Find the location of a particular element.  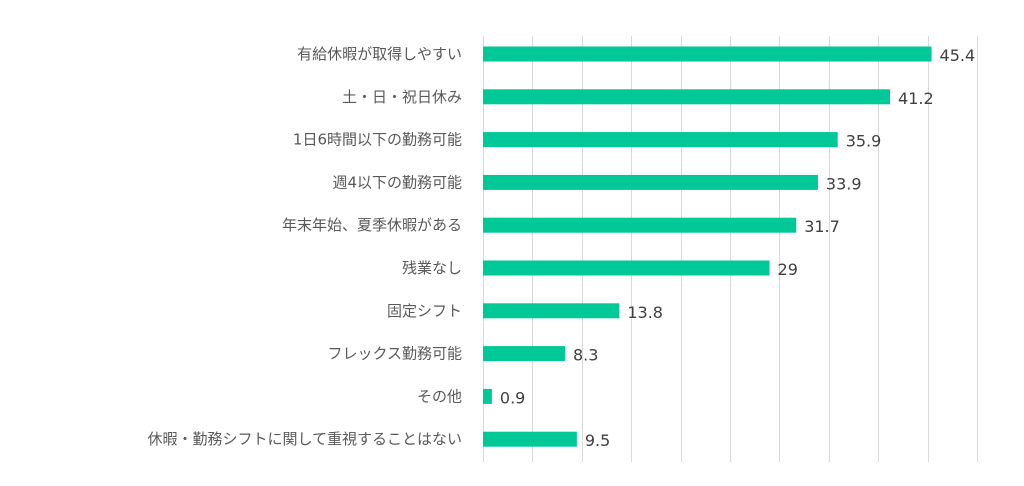

category-label: 年末年始、夏季休暇がある is located at coordinates (372, 225).